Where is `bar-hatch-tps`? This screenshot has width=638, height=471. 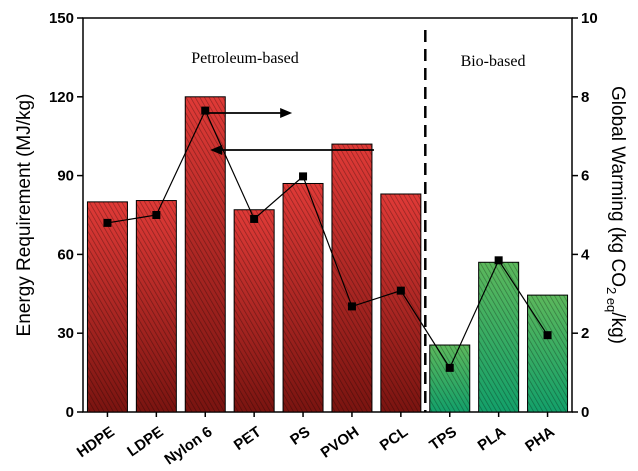 bar-hatch-tps is located at coordinates (449, 378).